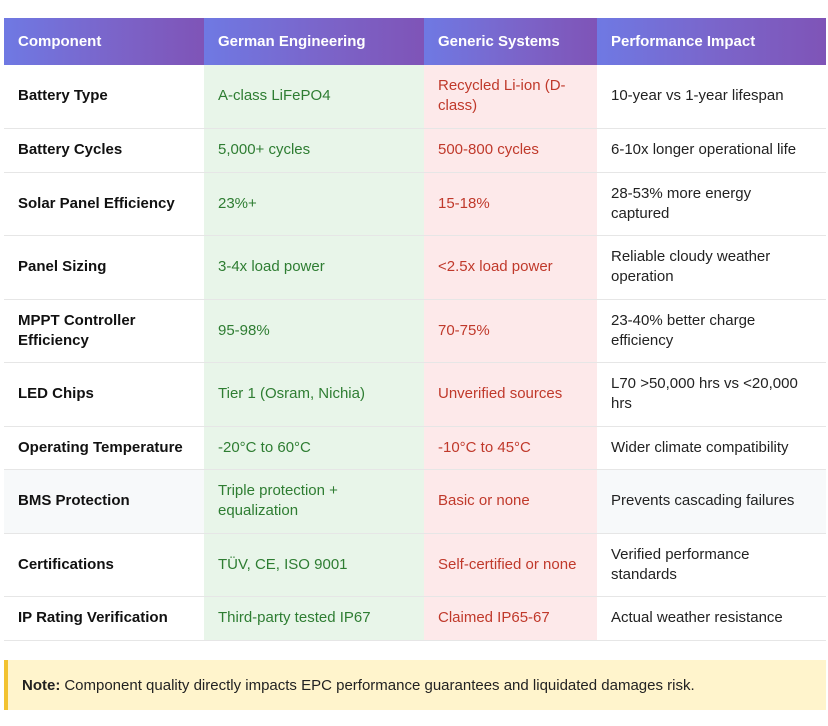 The height and width of the screenshot is (726, 828). Describe the element at coordinates (510, 97) in the screenshot. I see `generic-cell: Recycled Li-ion (D-class)` at that location.